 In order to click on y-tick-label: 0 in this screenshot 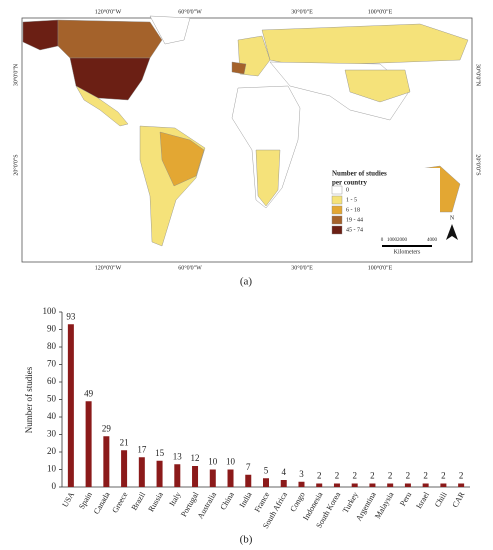, I will do `click(54, 486)`.